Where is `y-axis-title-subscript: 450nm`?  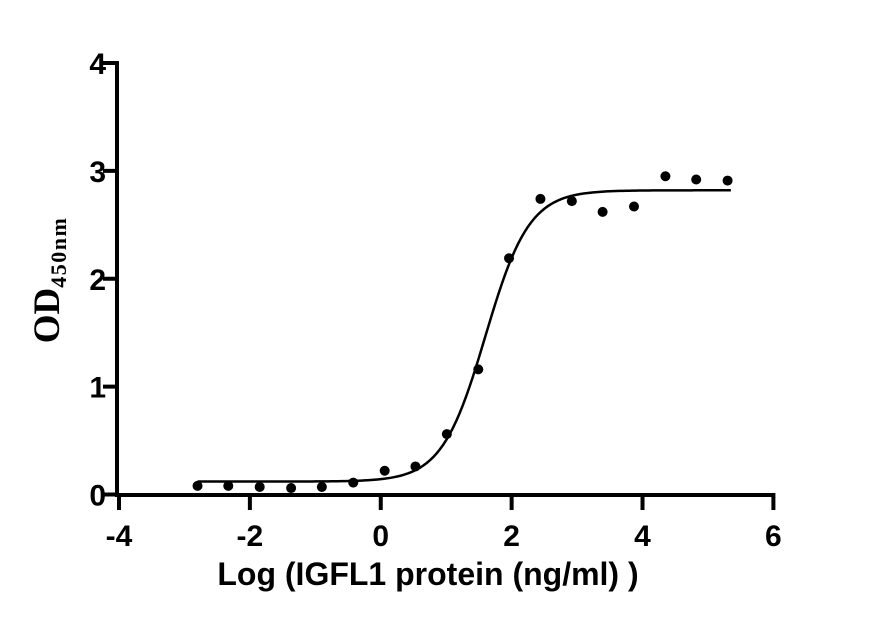 y-axis-title-subscript: 450nm is located at coordinates (58, 252).